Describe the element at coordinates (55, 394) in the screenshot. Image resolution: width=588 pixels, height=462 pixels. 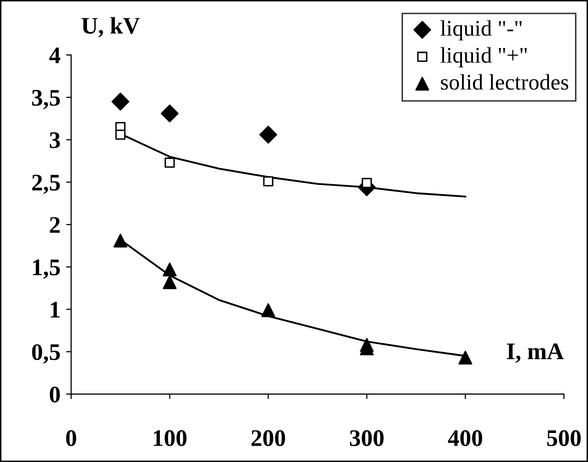
I see `y-tick-label: 0` at that location.